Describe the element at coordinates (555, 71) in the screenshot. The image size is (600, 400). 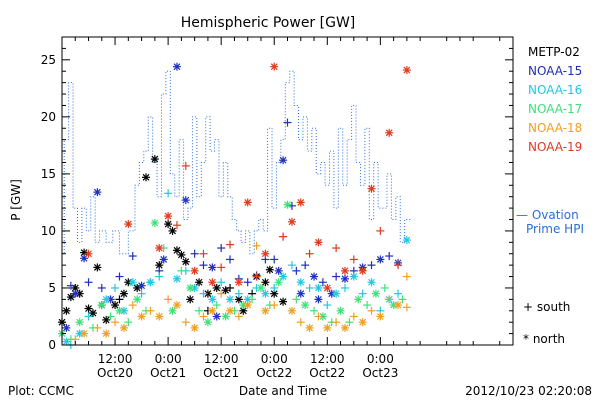
I see `legend-entry: NOAA-15` at that location.